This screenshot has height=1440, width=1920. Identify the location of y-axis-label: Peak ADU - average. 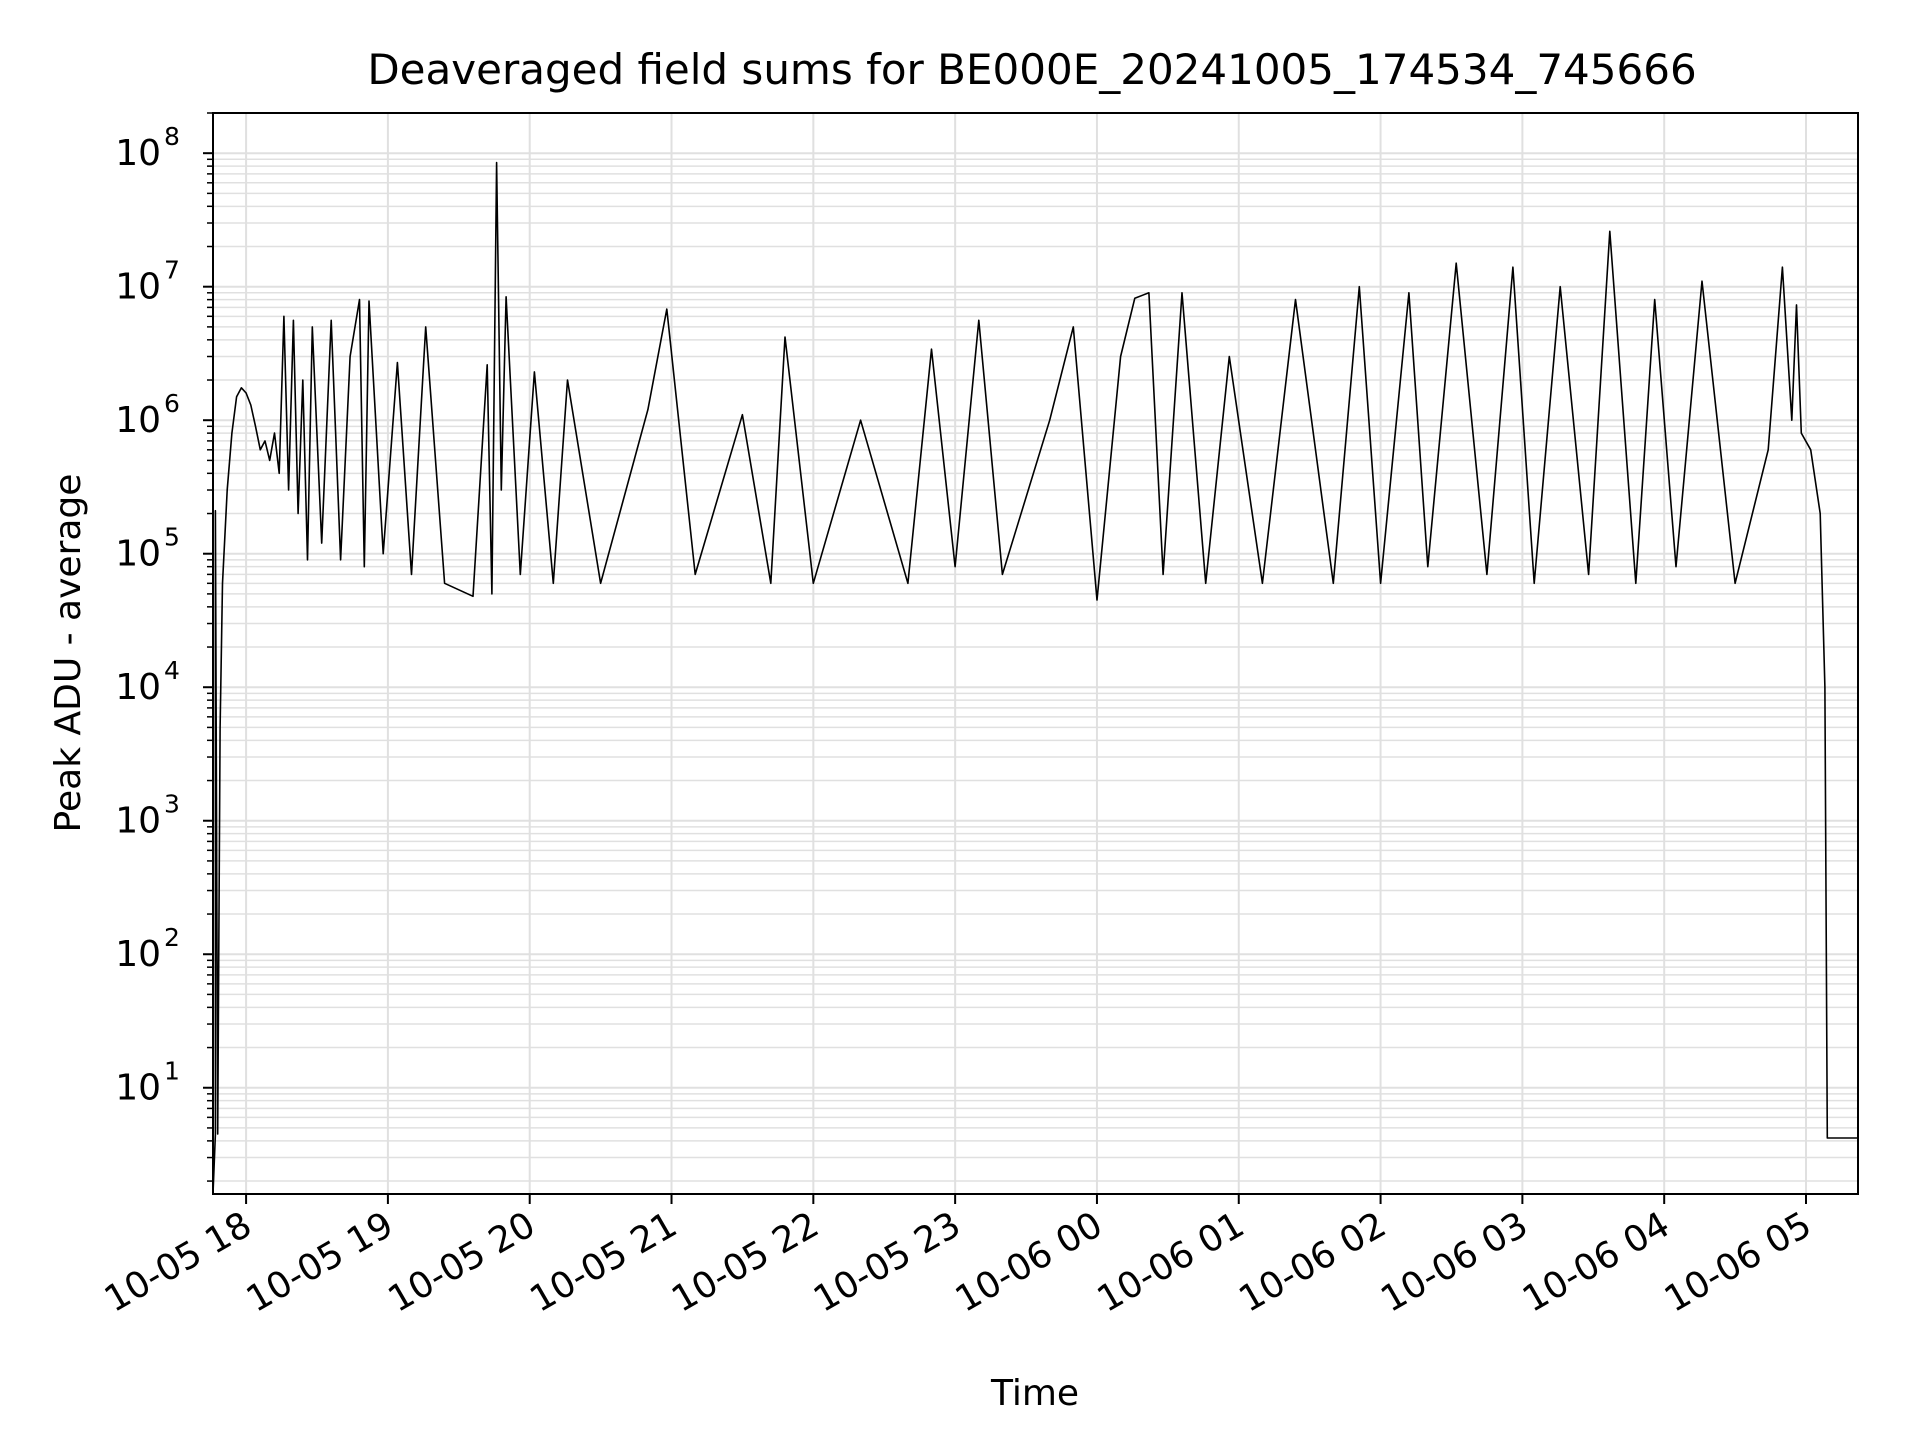
(68, 653).